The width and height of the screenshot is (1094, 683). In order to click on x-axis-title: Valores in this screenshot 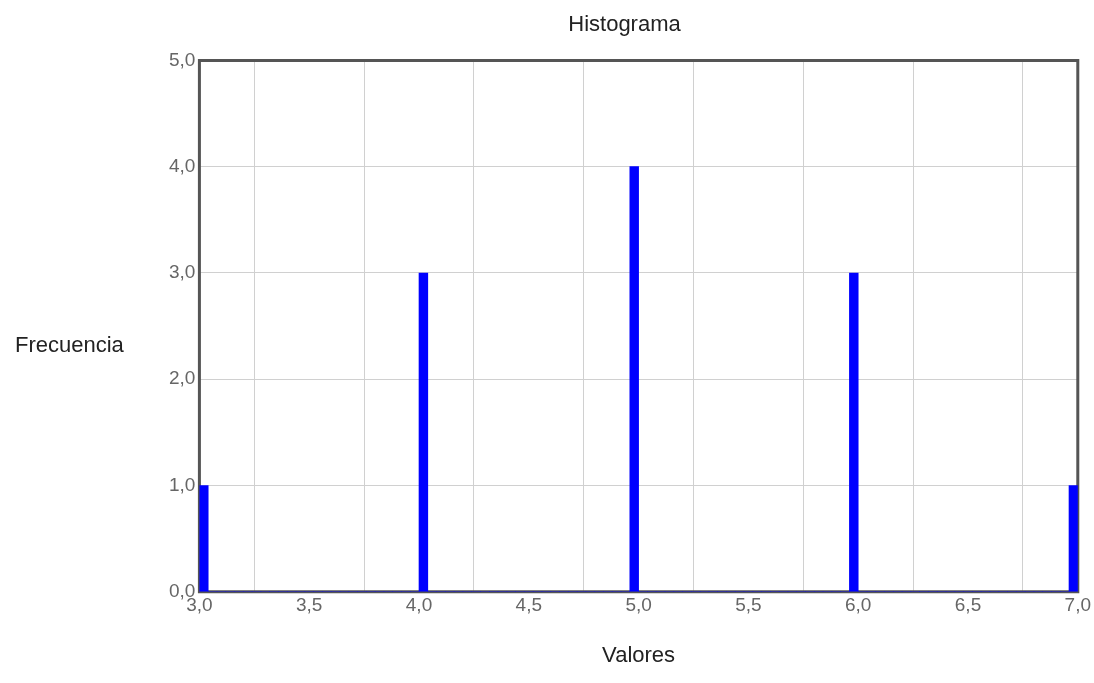, I will do `click(639, 654)`.